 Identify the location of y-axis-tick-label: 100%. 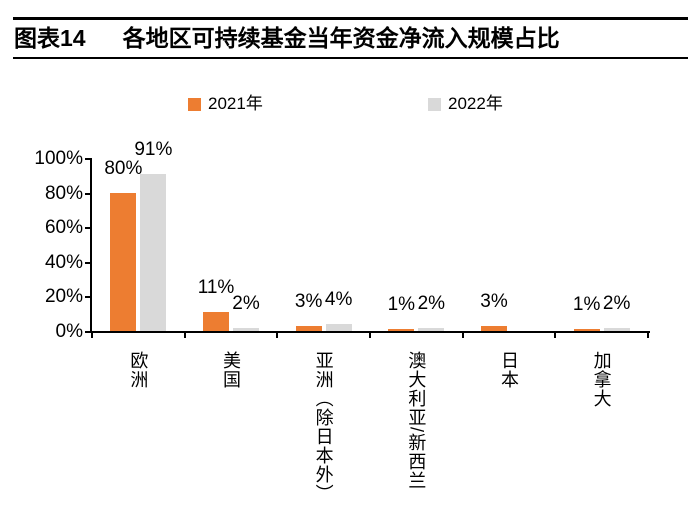
(58, 158).